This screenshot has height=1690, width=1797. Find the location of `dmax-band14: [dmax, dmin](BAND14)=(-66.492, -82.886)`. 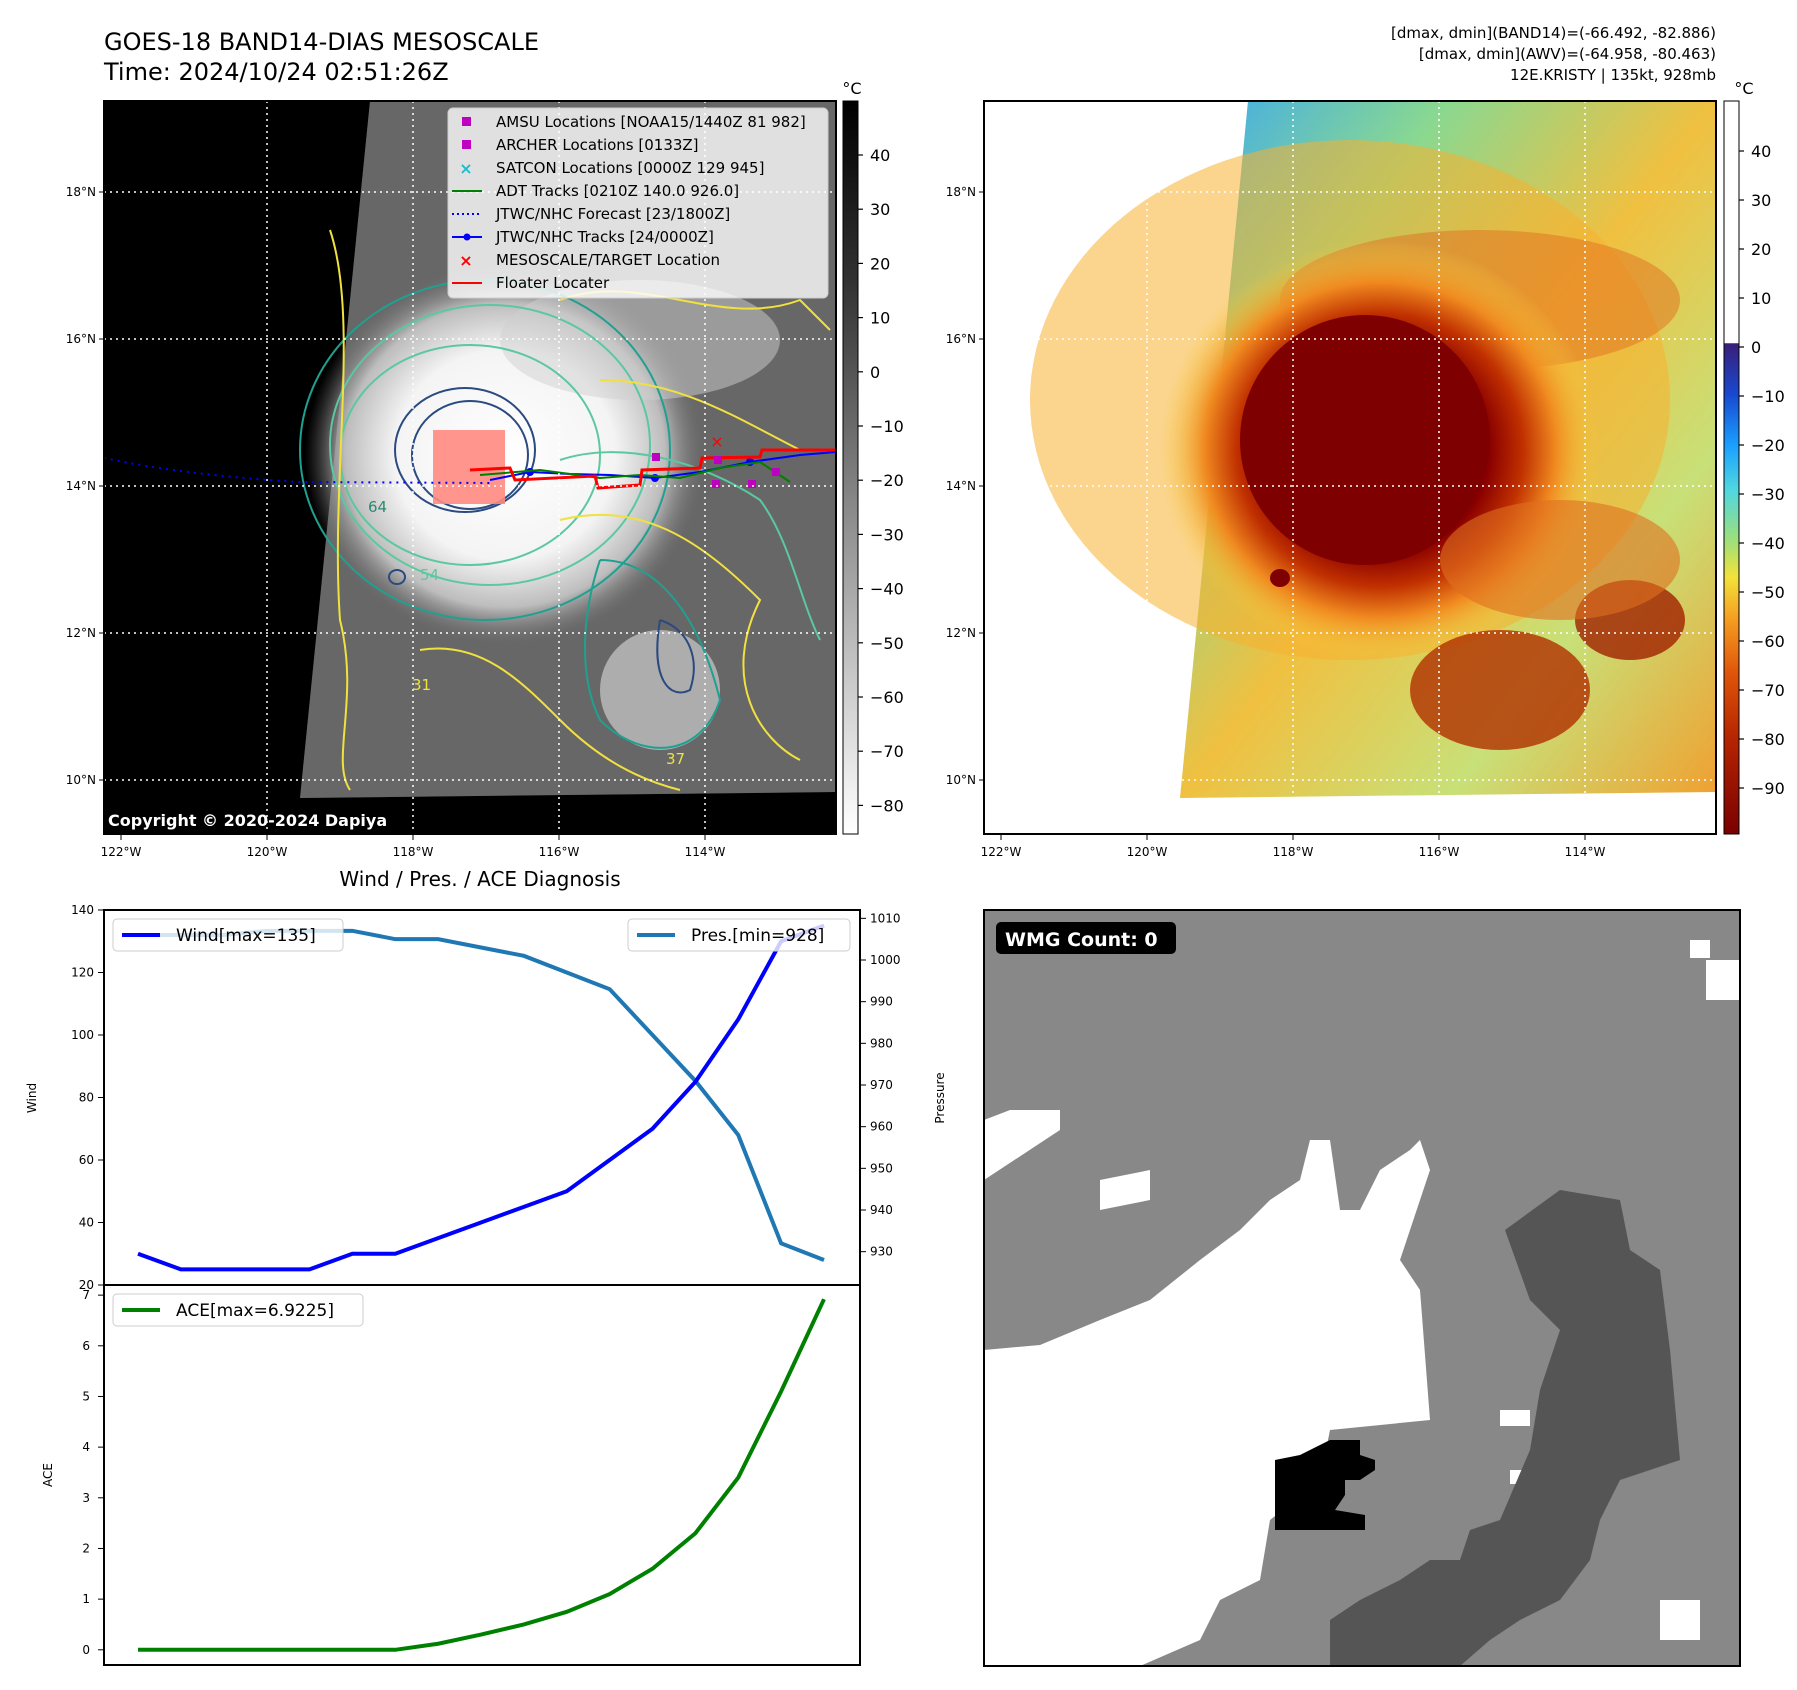

dmax-band14: [dmax, dmin](BAND14)=(-66.492, -82.886) is located at coordinates (1553, 33).